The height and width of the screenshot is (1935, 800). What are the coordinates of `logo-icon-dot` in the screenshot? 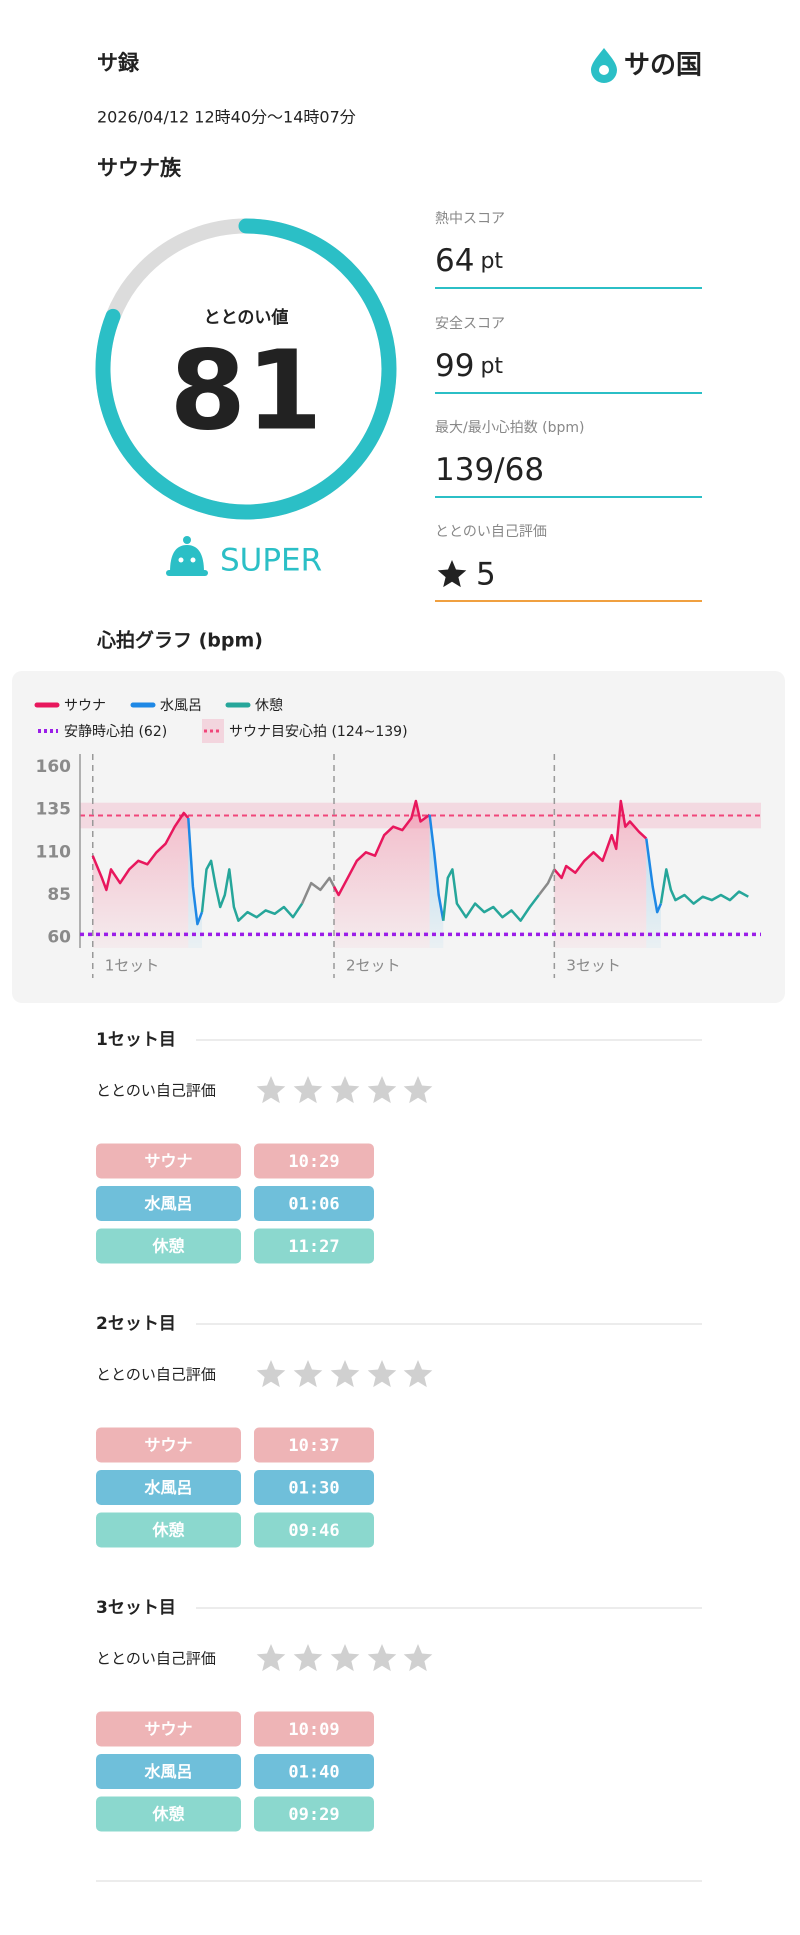 It's located at (604, 70).